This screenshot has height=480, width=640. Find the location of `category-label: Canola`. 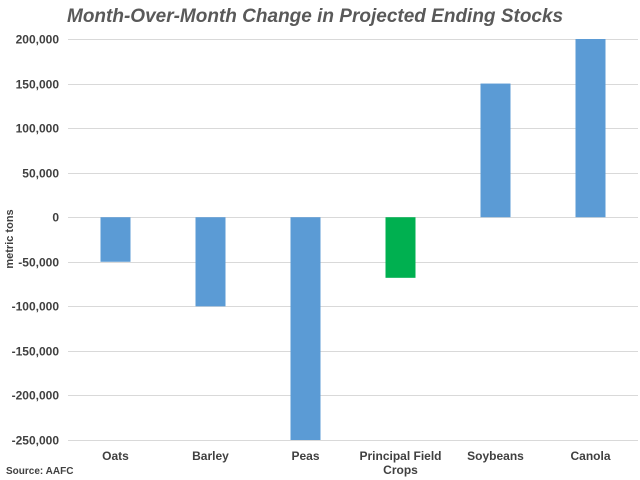

category-label: Canola is located at coordinates (590, 456).